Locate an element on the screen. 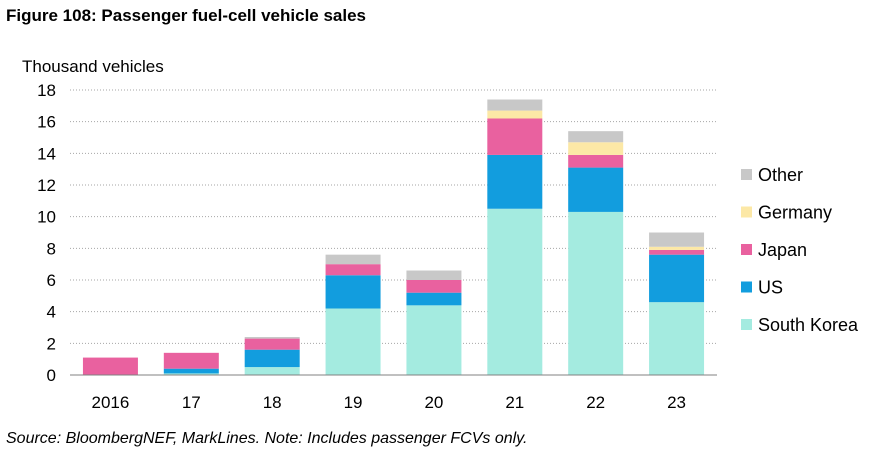  legend-label: South Korea is located at coordinates (808, 325).